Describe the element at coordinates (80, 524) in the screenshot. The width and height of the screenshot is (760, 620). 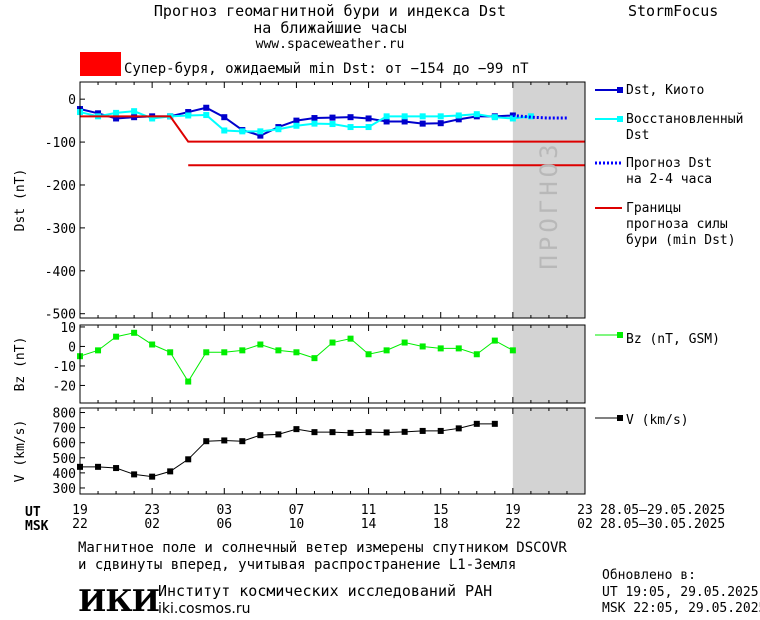
I see `msk-tick-label: 22` at that location.